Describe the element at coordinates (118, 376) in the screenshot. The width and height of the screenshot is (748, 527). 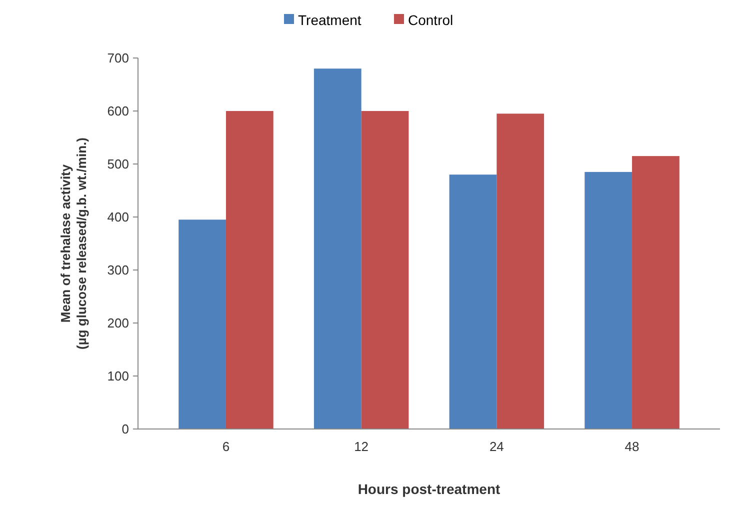
I see `y-tick-label: 100` at that location.